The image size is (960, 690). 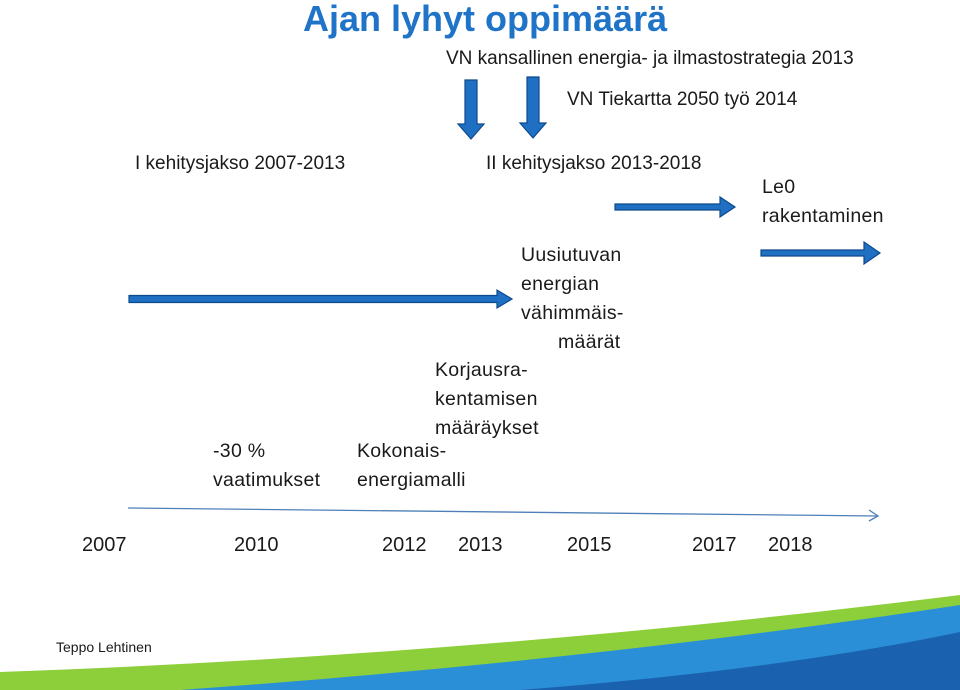 I want to click on timeline-year: 2017, so click(x=714, y=545).